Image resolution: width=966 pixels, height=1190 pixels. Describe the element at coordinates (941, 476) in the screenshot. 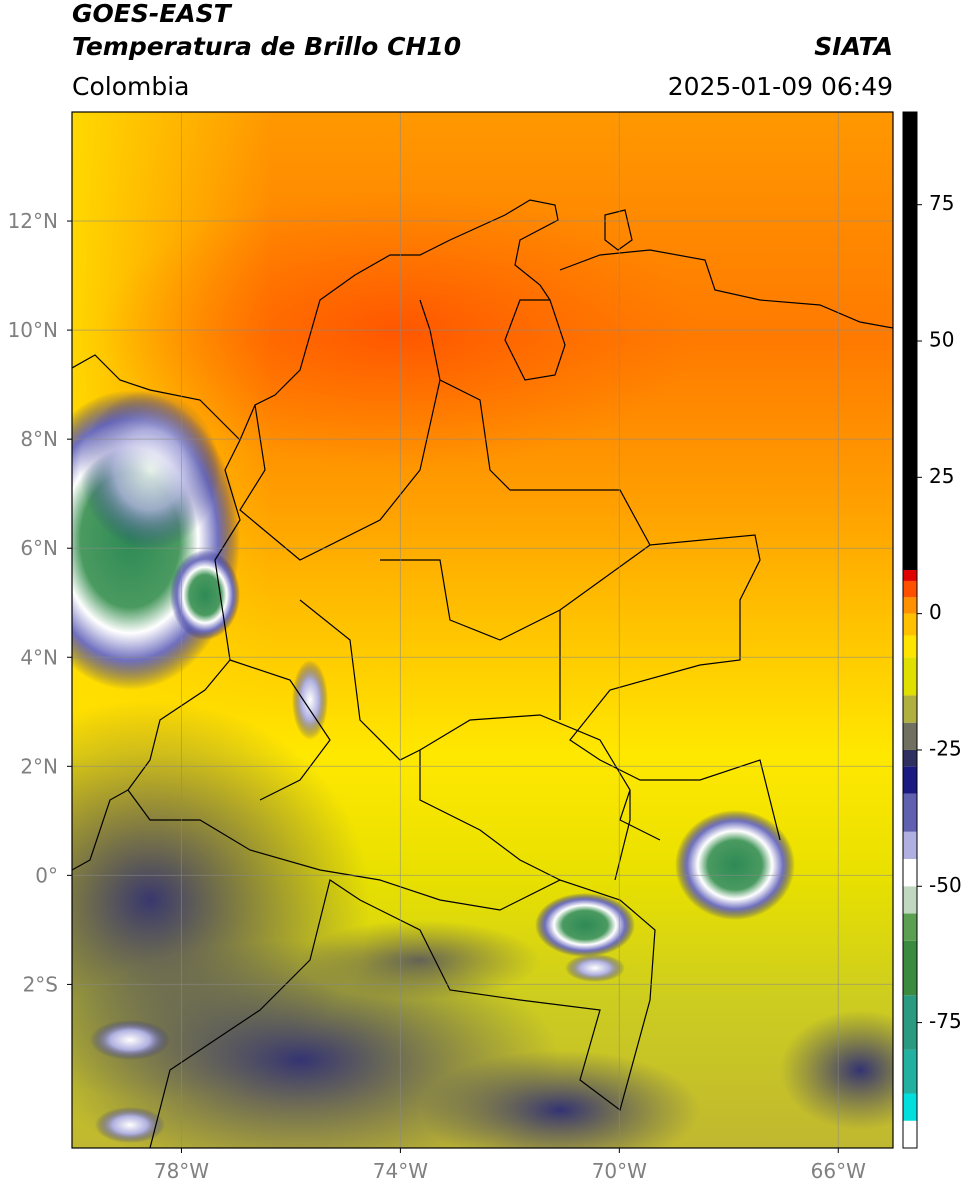

I see `colorbar-tick-label: 25` at that location.